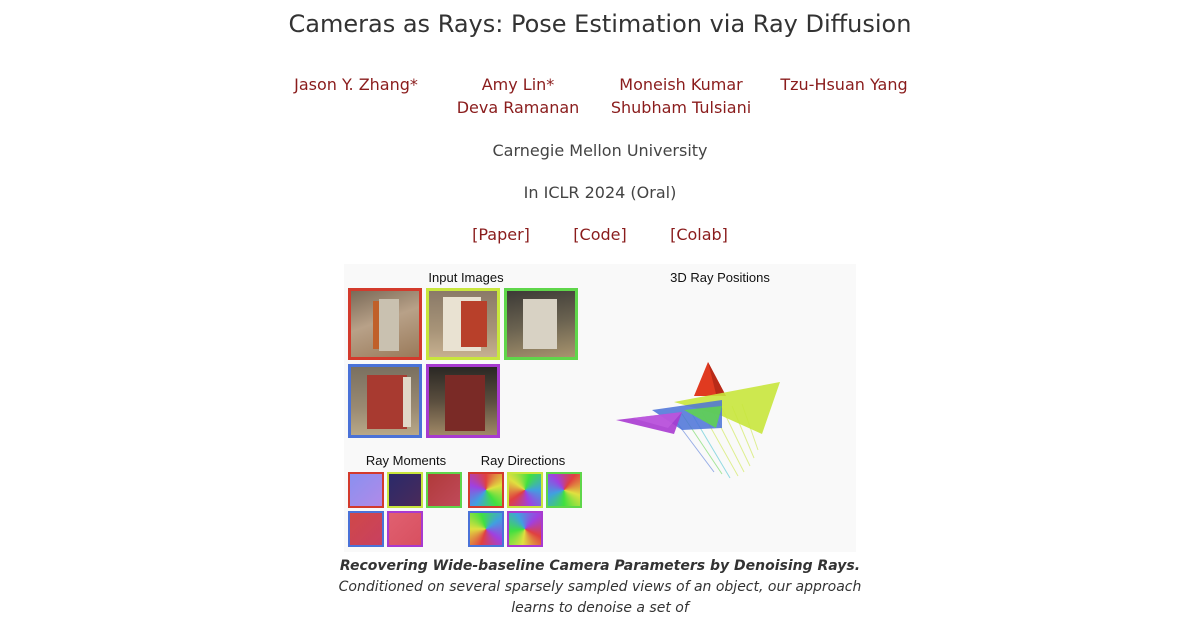 This screenshot has width=1200, height=619. What do you see at coordinates (698, 420) in the screenshot?
I see `ray-positions-plot` at bounding box center [698, 420].